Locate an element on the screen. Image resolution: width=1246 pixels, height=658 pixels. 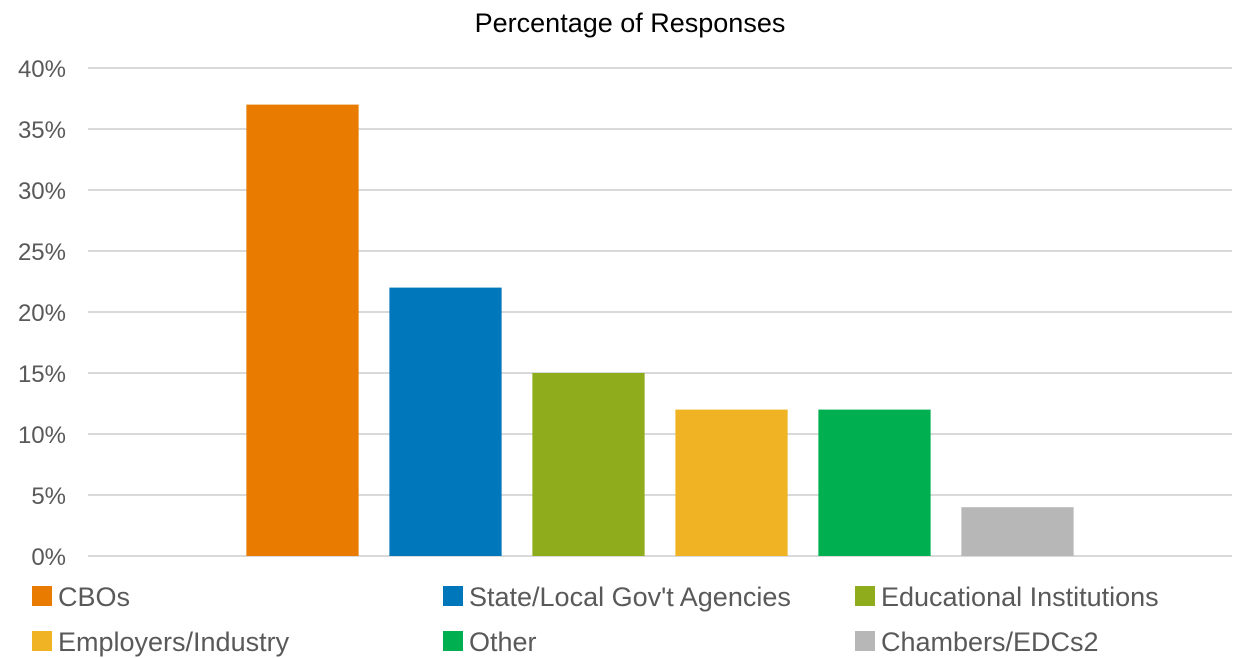
legend-label: Other is located at coordinates (503, 642).